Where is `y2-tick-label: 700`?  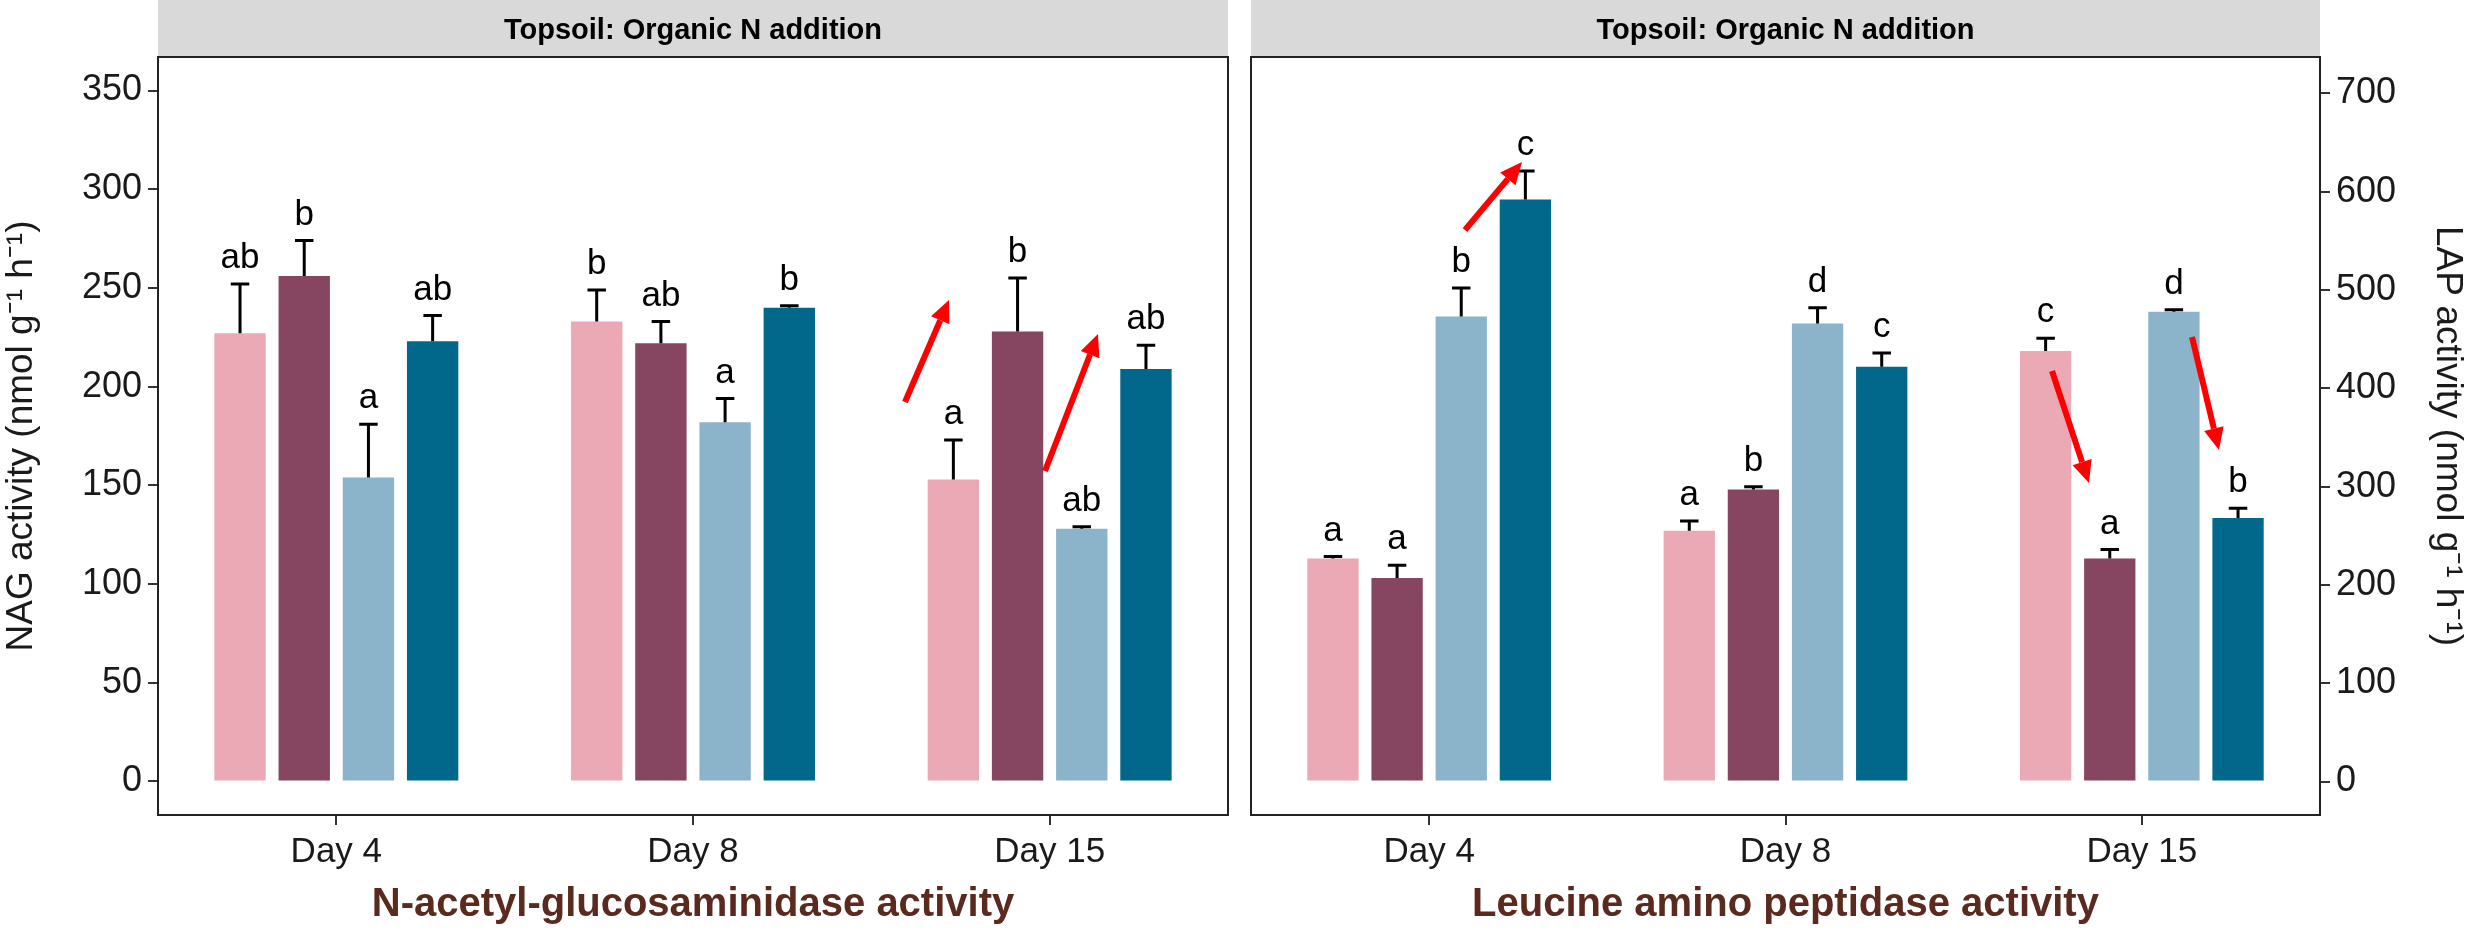
y2-tick-label: 700 is located at coordinates (2366, 91).